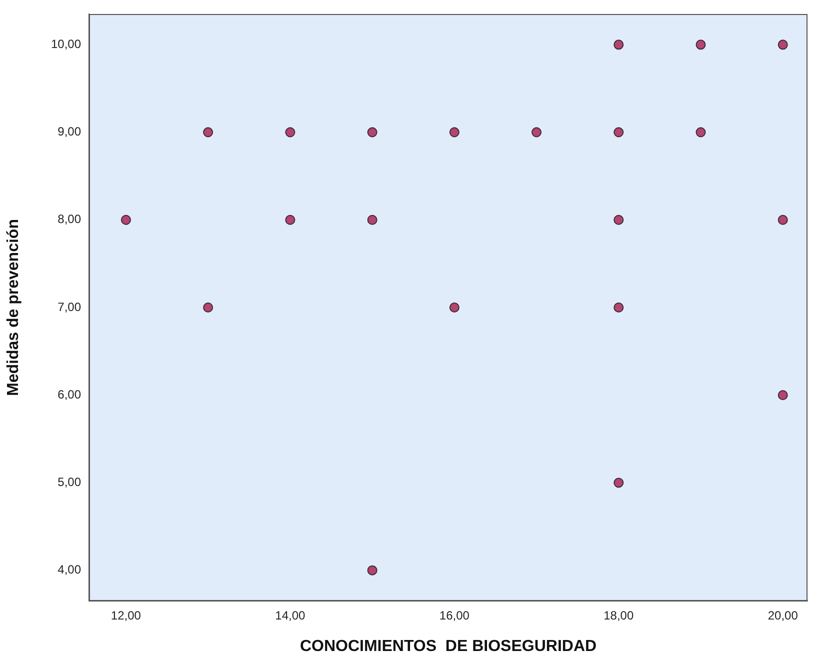  What do you see at coordinates (70, 569) in the screenshot?
I see `y-tick-label: 4,00` at bounding box center [70, 569].